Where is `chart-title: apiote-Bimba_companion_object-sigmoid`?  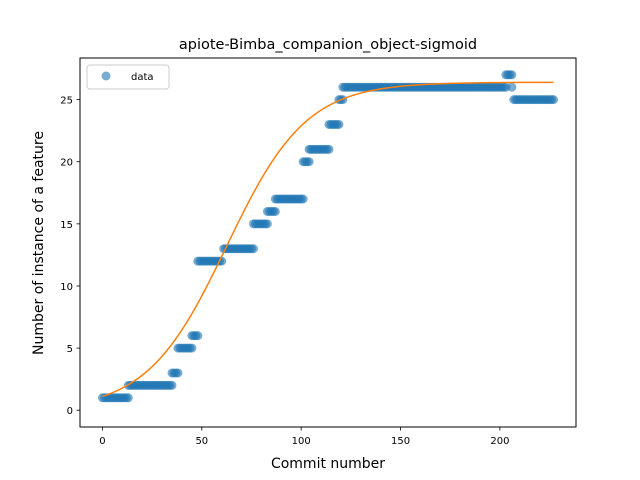 chart-title: apiote-Bimba_companion_object-sigmoid is located at coordinates (328, 45).